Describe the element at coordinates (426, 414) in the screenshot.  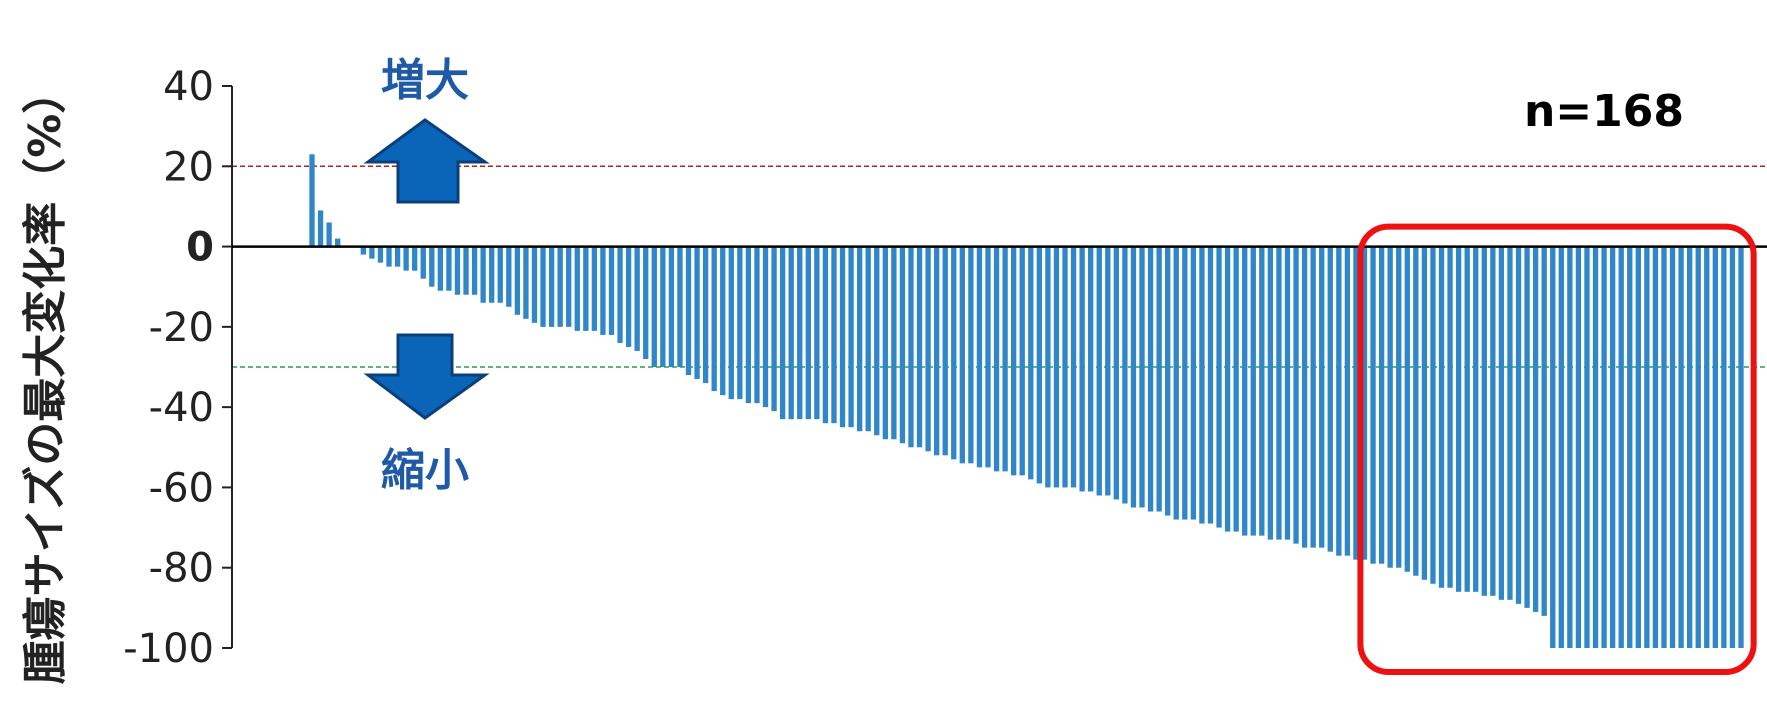
I see `decrease-arrow: 縮小` at that location.